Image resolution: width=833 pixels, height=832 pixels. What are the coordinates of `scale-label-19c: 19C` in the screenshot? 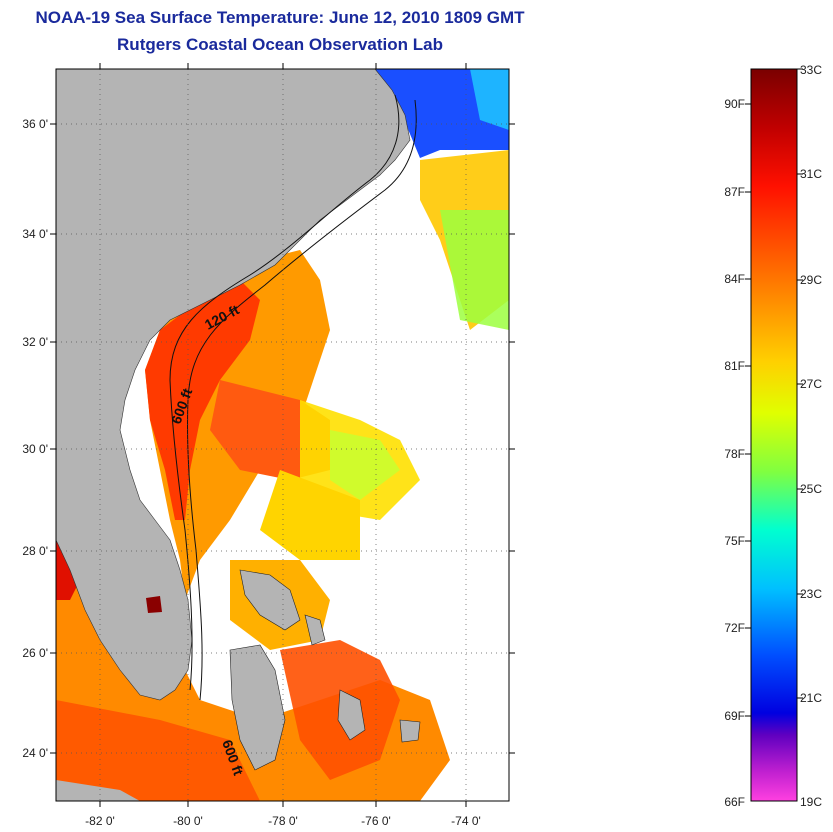 It's located at (811, 802).